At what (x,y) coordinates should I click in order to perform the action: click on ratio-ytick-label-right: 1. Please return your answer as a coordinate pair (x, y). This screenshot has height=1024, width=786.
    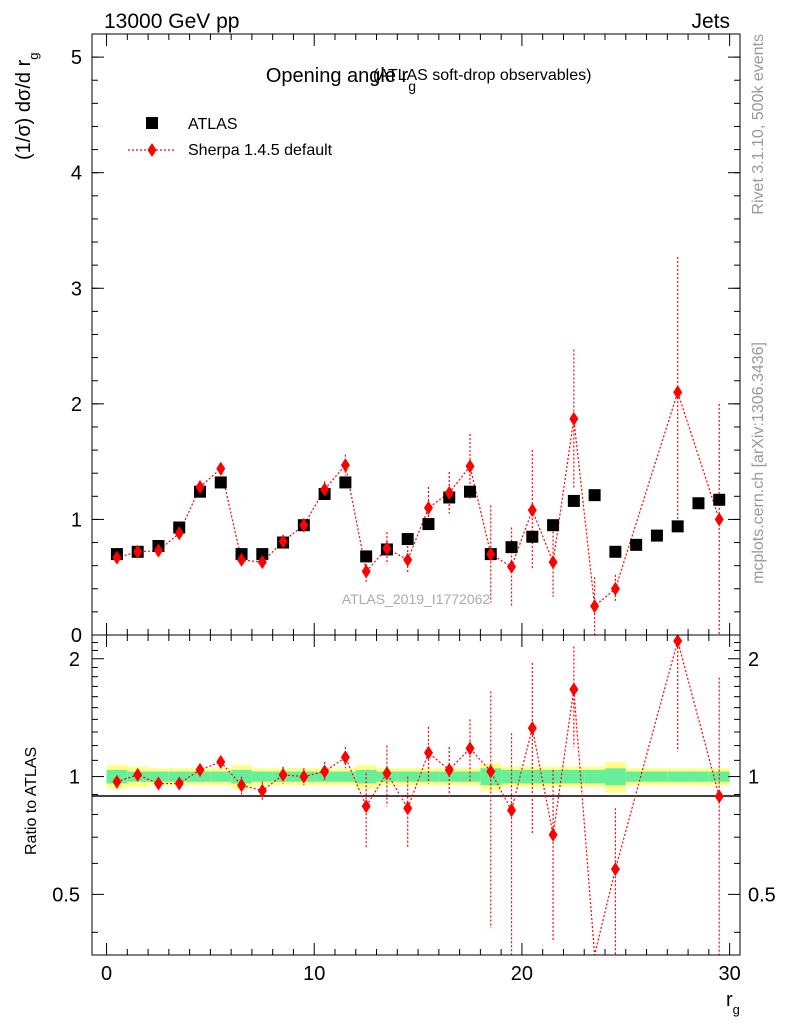
    Looking at the image, I should click on (753, 778).